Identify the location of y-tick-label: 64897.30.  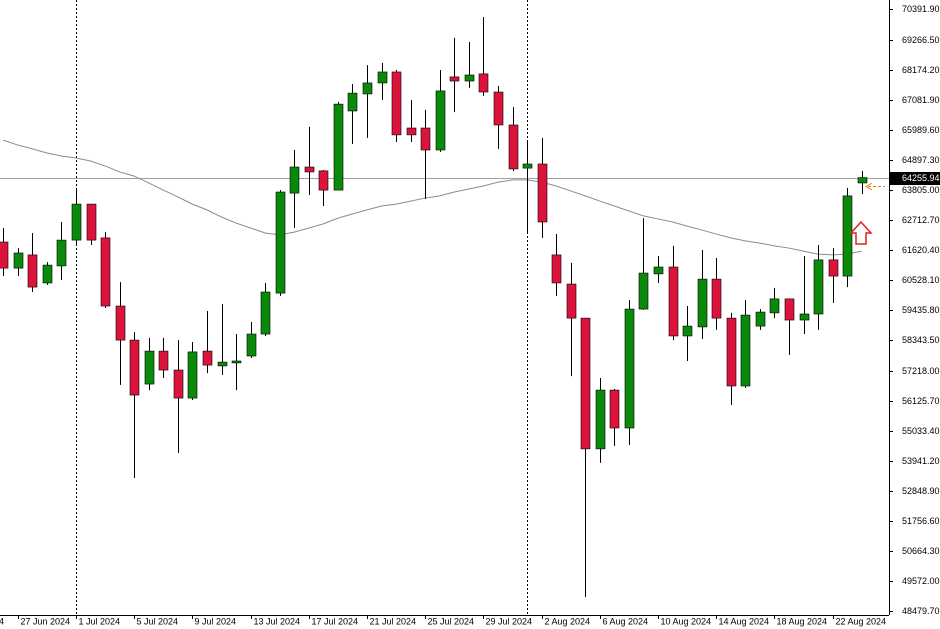
(921, 160).